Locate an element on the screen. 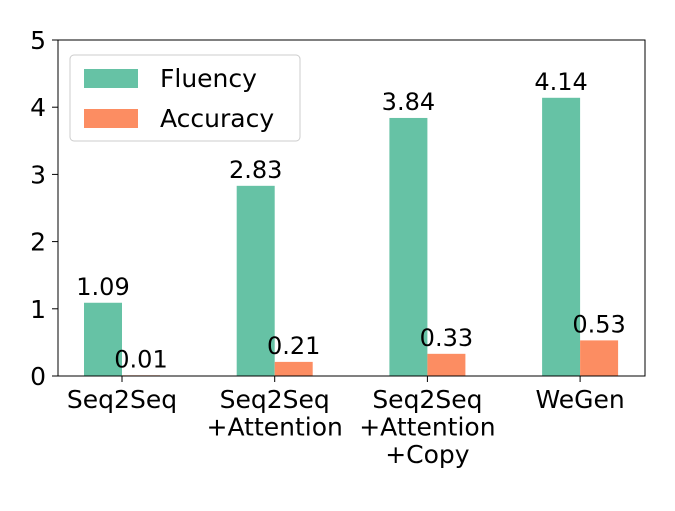 This screenshot has width=675, height=511. y-tick-label: 1 is located at coordinates (38, 309).